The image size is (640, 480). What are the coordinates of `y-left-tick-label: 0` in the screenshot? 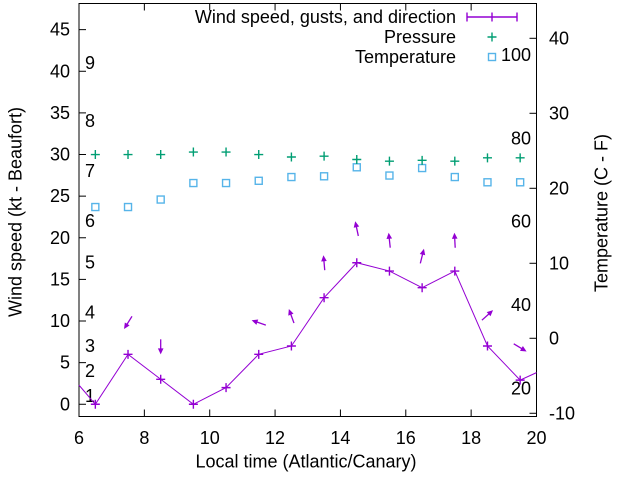 It's located at (65, 404).